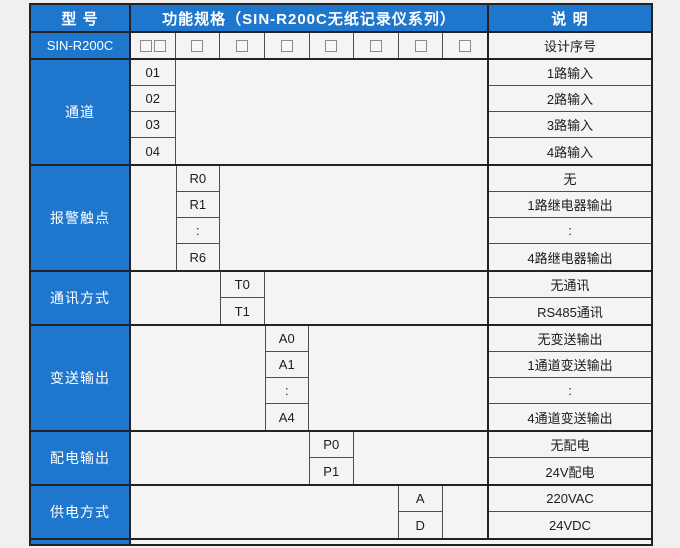 This screenshot has width=680, height=548. I want to click on code-column: R0 R1 : R6, so click(197, 218).